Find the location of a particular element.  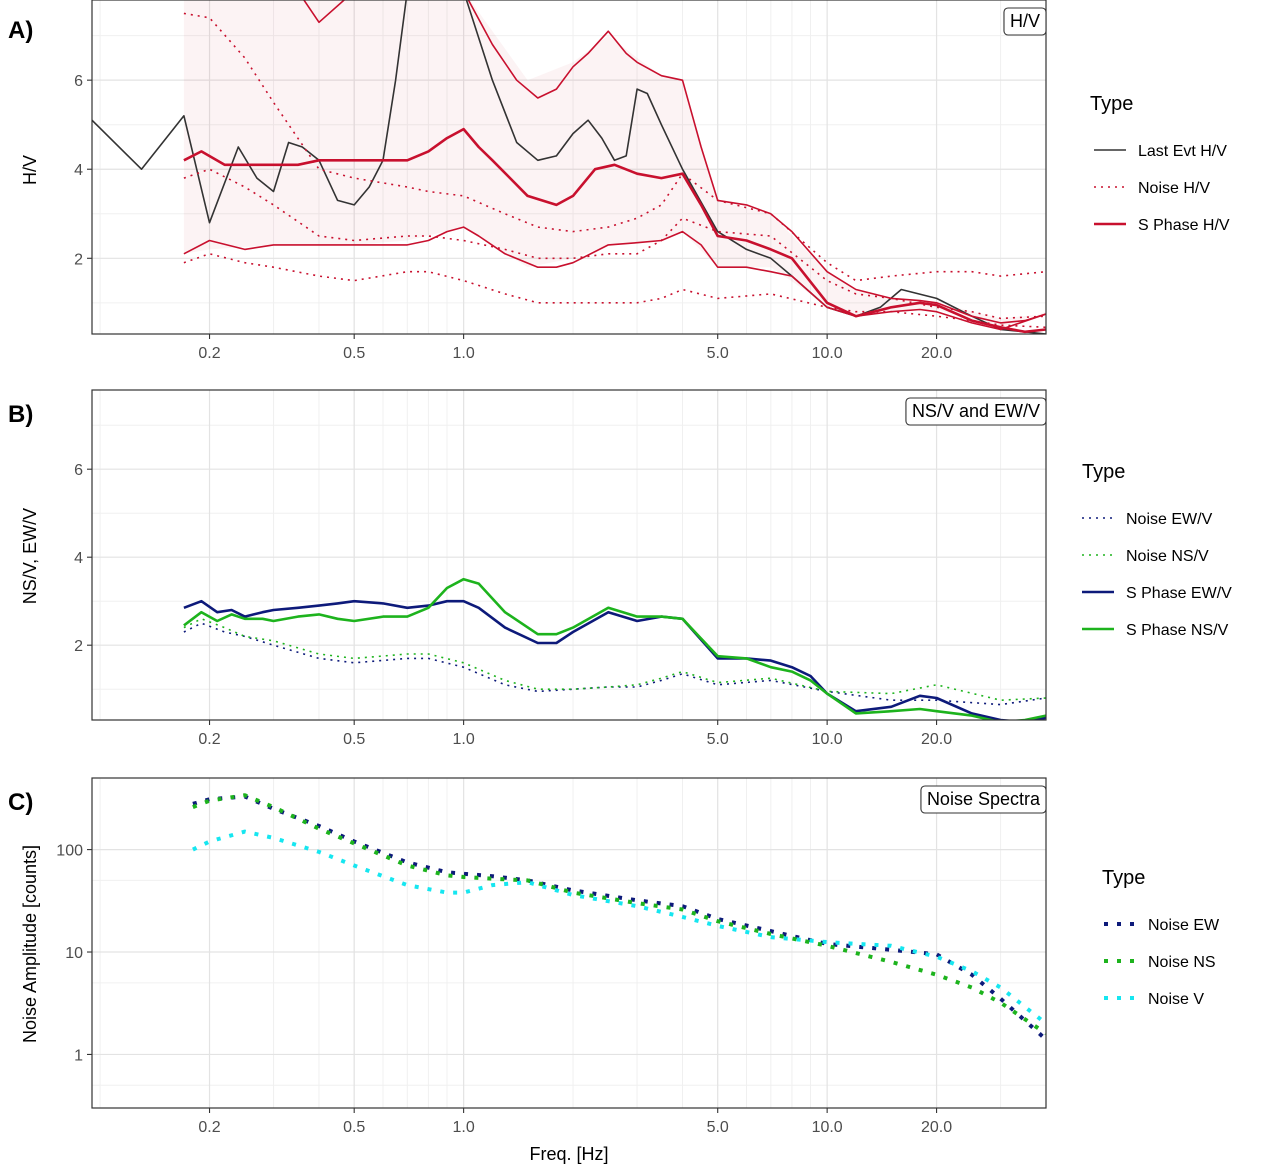

legend: Type Noise EW Noise NS Noise V is located at coordinates (1161, 937).